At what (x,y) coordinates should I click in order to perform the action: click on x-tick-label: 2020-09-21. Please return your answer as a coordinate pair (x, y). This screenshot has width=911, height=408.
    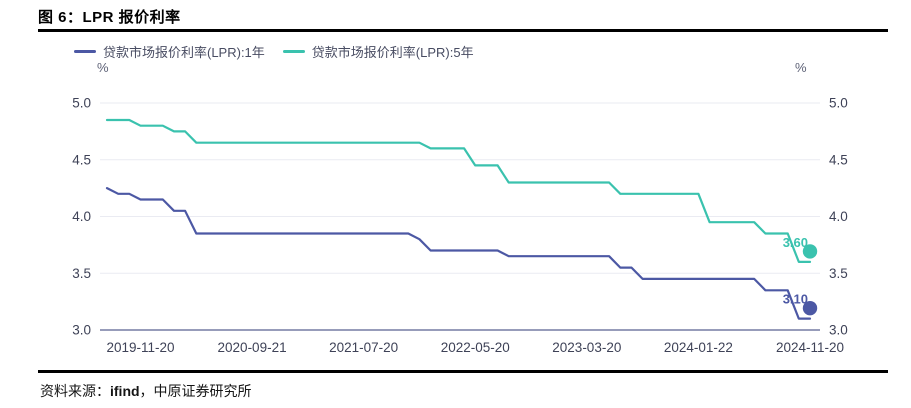
    Looking at the image, I should click on (252, 347).